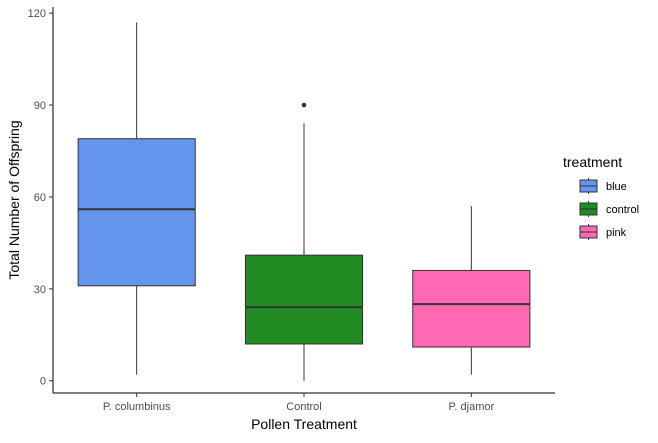 The height and width of the screenshot is (443, 658). What do you see at coordinates (616, 187) in the screenshot?
I see `legend-label: blue` at bounding box center [616, 187].